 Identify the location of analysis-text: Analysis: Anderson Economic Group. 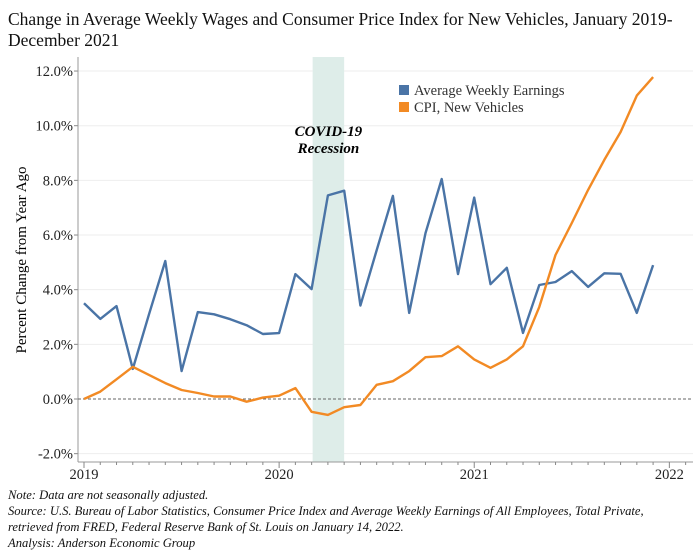
(102, 543).